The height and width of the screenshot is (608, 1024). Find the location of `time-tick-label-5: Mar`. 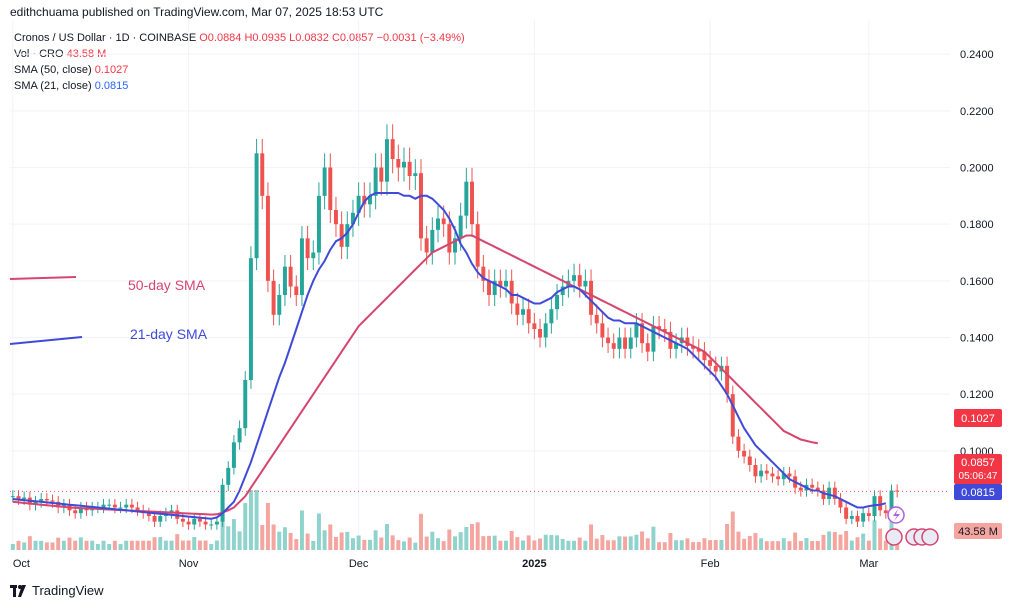

time-tick-label-5: Mar is located at coordinates (868, 564).